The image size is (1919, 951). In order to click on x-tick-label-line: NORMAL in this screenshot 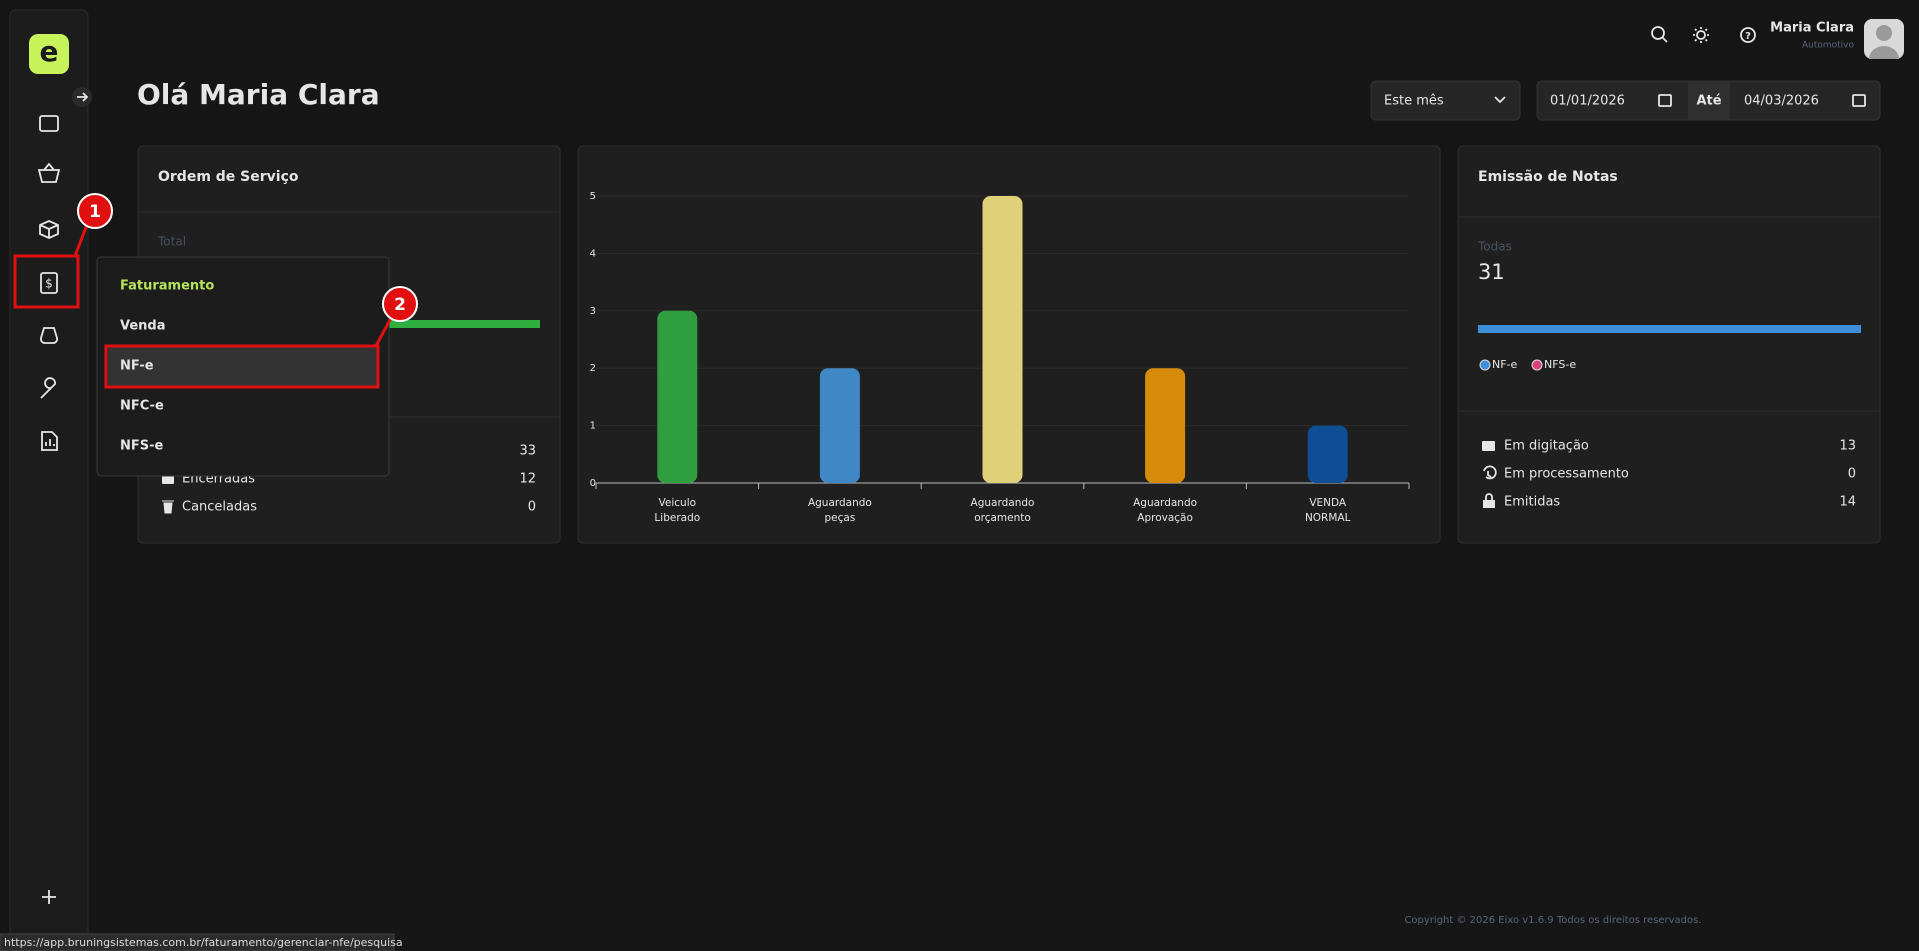, I will do `click(1328, 518)`.